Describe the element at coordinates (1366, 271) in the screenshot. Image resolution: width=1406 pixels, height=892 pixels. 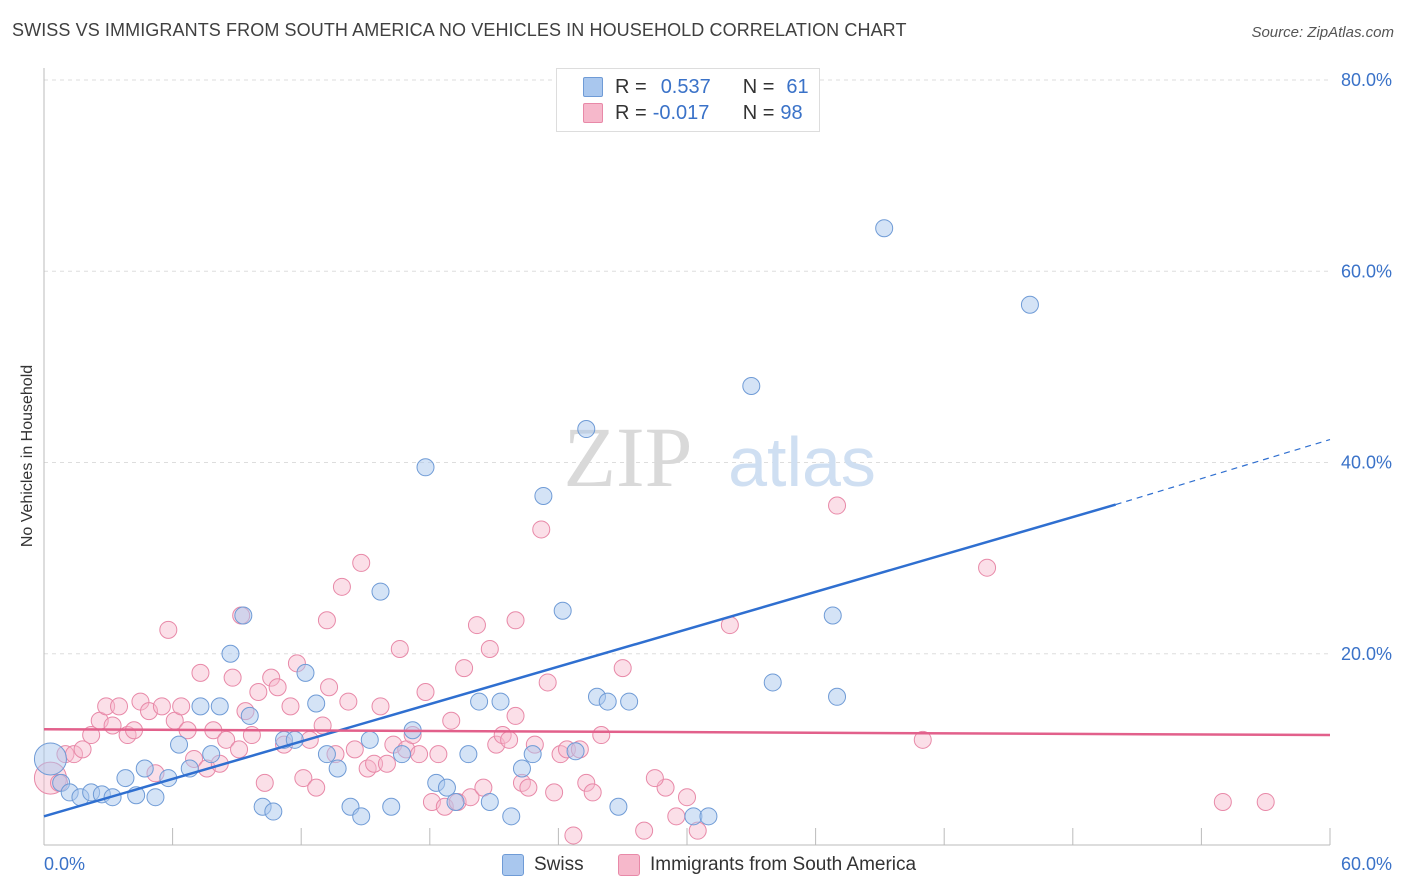
I see `y-tick-label: 60.0%` at that location.